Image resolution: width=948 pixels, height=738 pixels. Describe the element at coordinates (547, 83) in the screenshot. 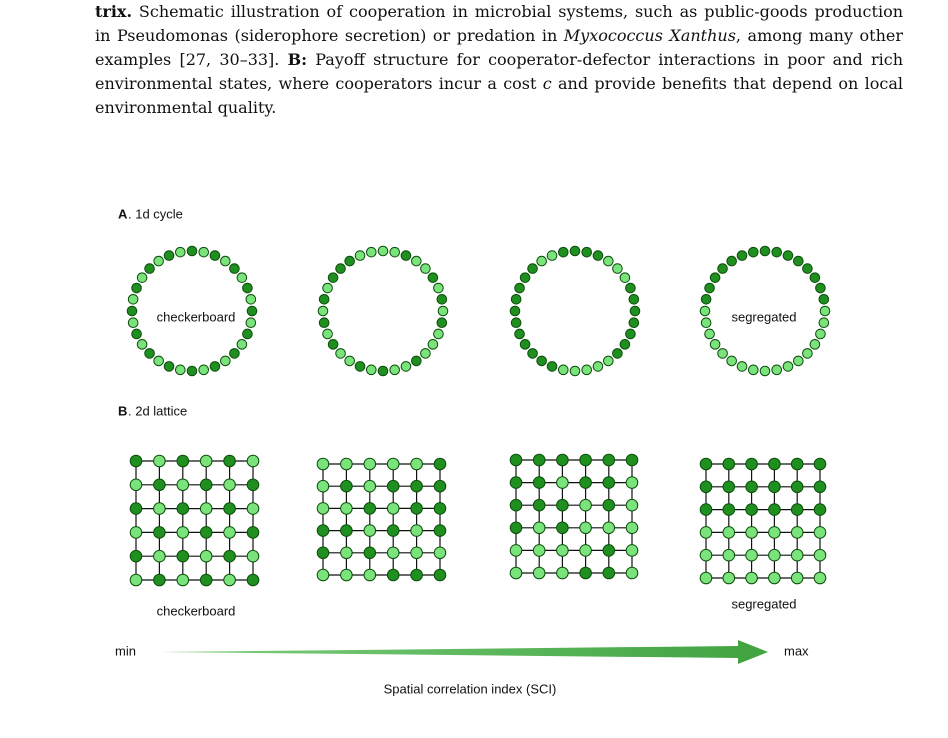

I see `caption-run: c` at that location.